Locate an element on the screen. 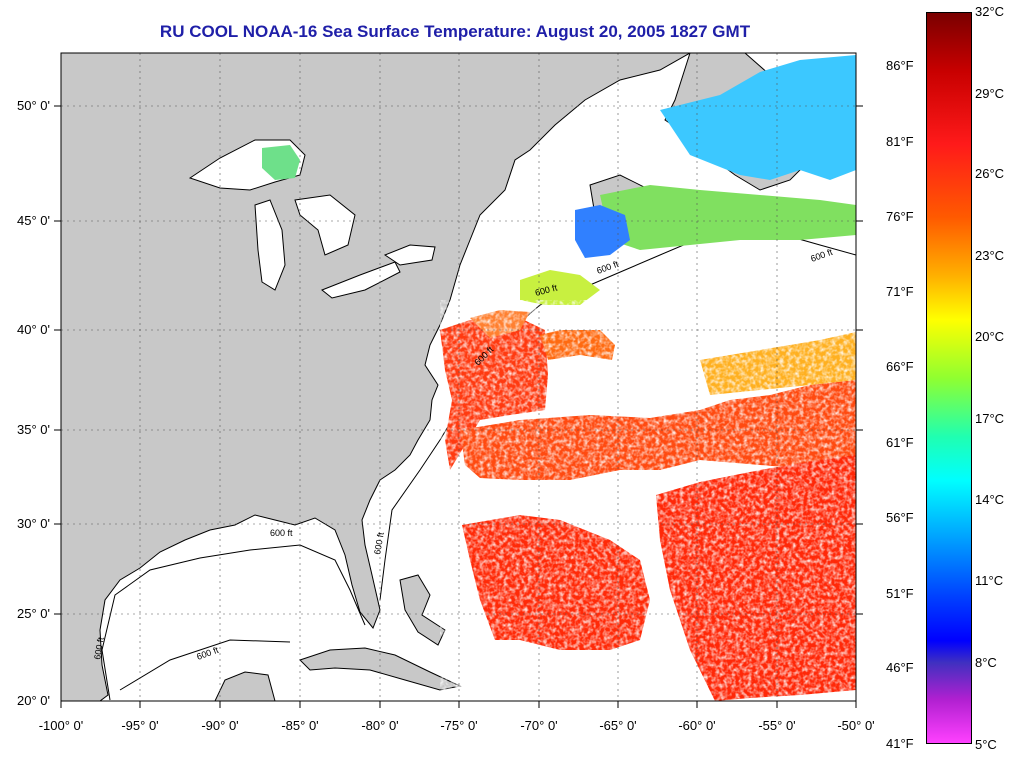 The height and width of the screenshot is (761, 1016). fahrenheit-label: 46°F is located at coordinates (900, 667).